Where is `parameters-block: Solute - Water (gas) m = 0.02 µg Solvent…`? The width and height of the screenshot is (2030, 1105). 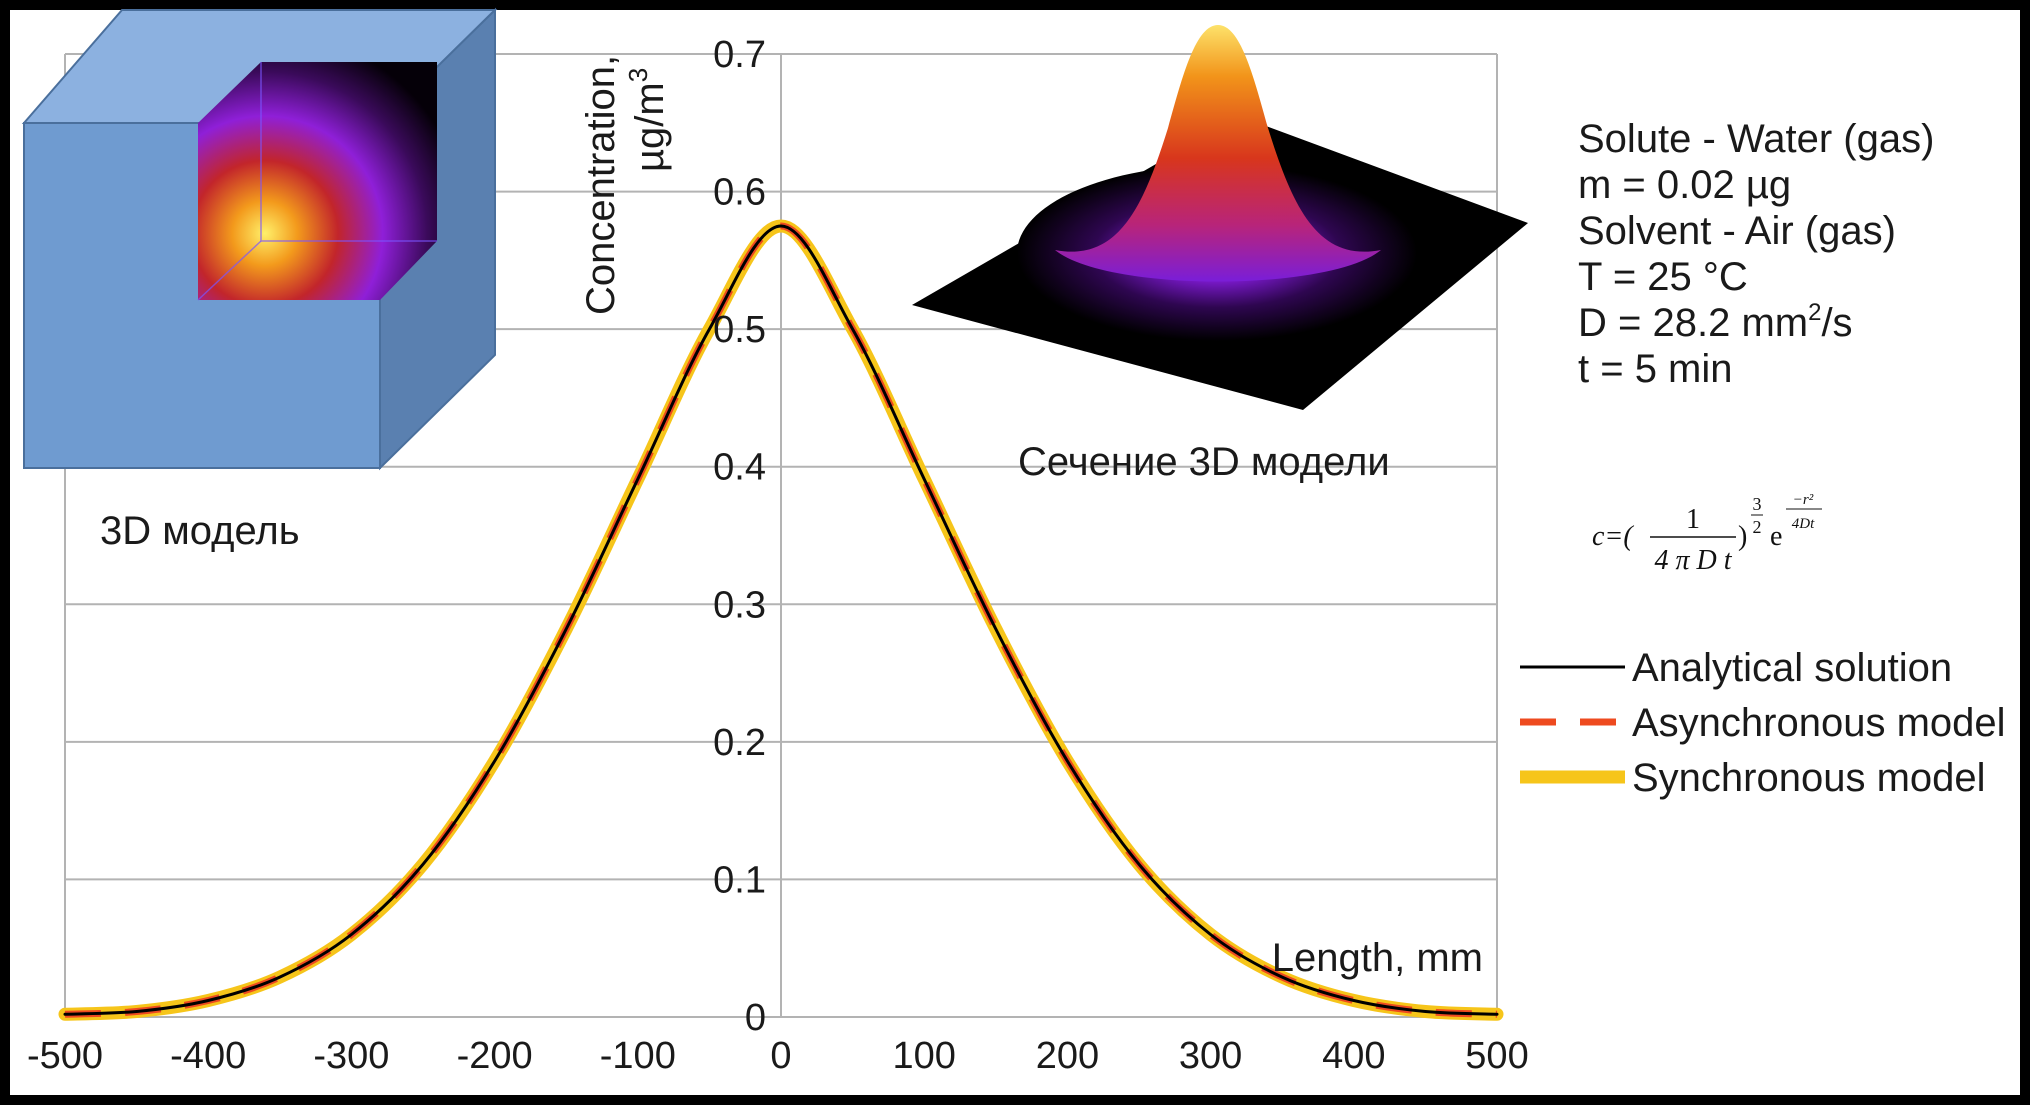 parameters-block: Solute - Water (gas) m = 0.02 µg Solvent… is located at coordinates (1756, 254).